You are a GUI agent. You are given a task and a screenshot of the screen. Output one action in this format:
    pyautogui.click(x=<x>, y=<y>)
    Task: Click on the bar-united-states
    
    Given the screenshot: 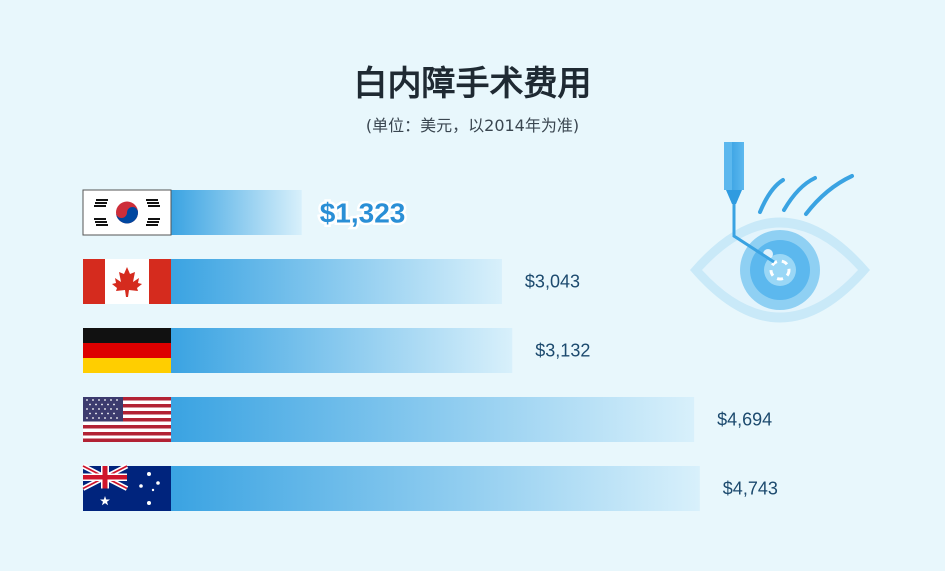 What is the action you would take?
    pyautogui.click(x=433, y=419)
    